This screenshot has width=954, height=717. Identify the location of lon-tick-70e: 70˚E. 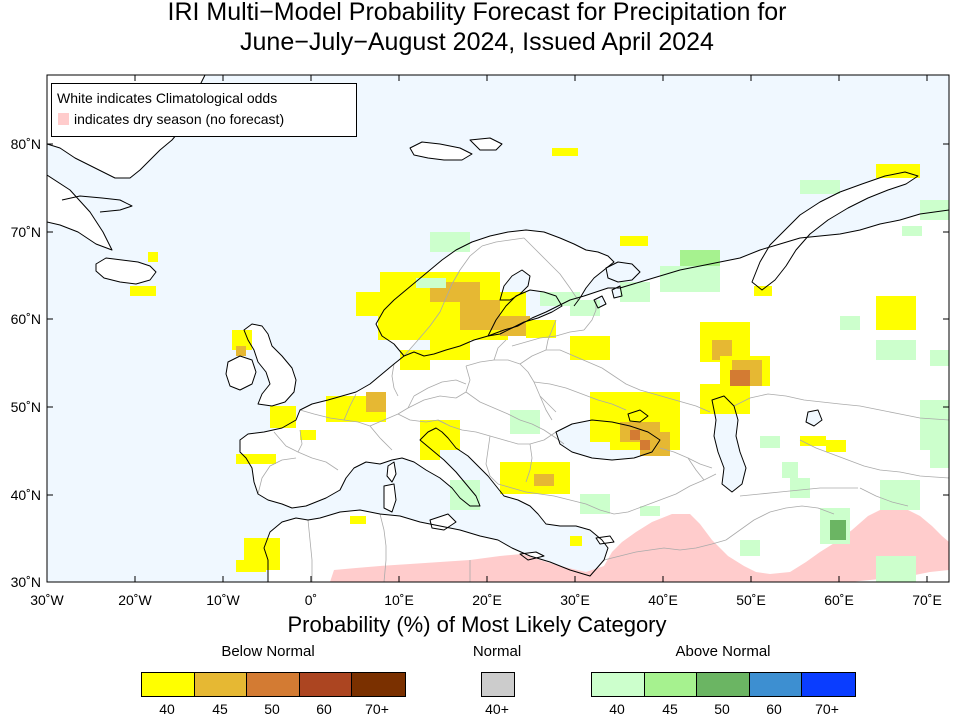
(927, 600).